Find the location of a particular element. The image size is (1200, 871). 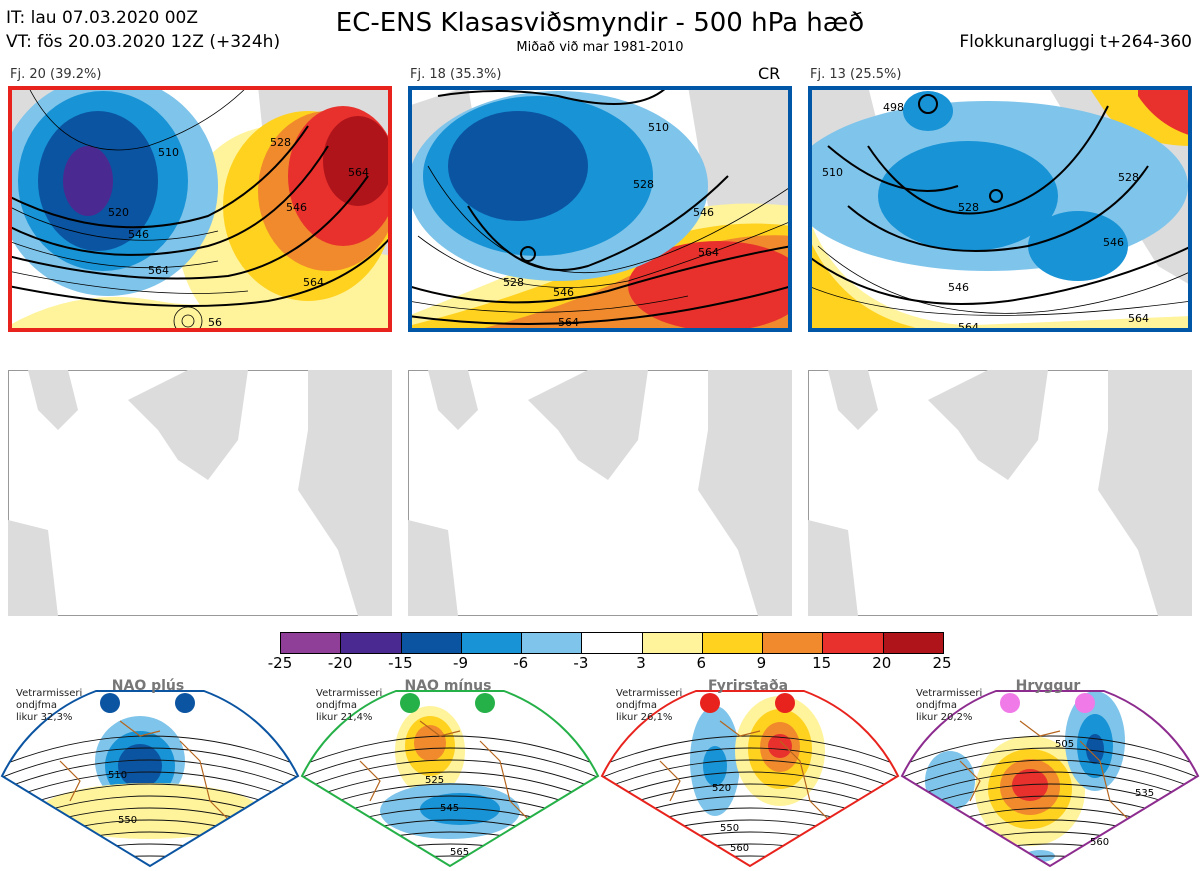

regime-fan-4: 505 535 560 is located at coordinates (1050, 779).